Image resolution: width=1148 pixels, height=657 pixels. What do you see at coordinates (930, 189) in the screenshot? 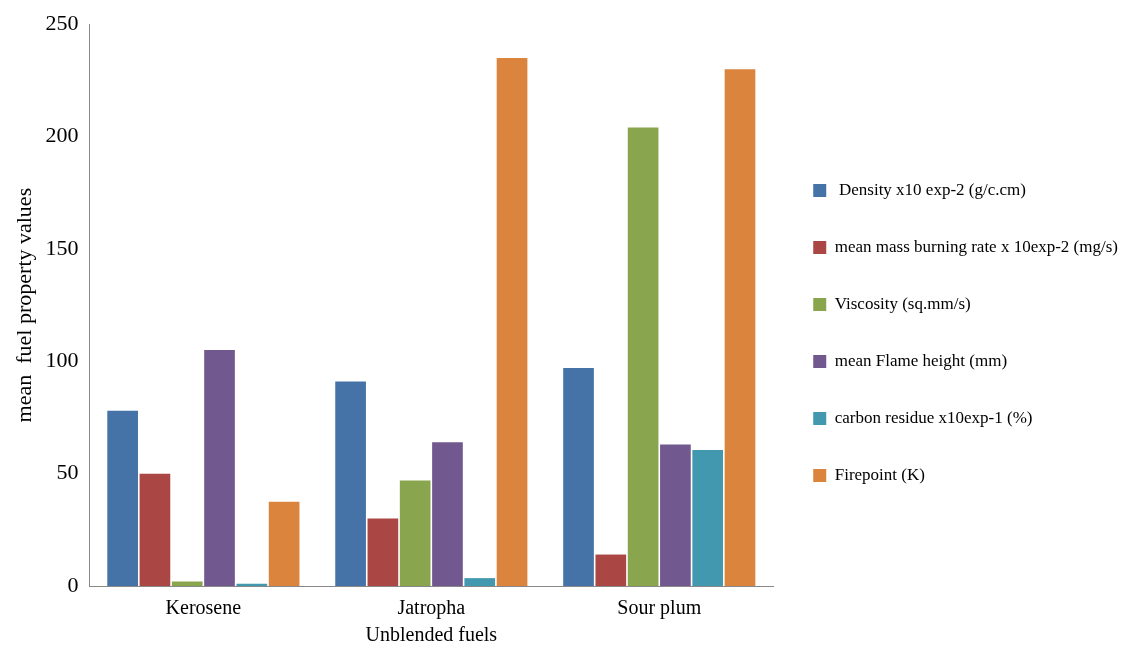
I see `legend-label: Density x10 exp-2 (g/c.cm)` at bounding box center [930, 189].